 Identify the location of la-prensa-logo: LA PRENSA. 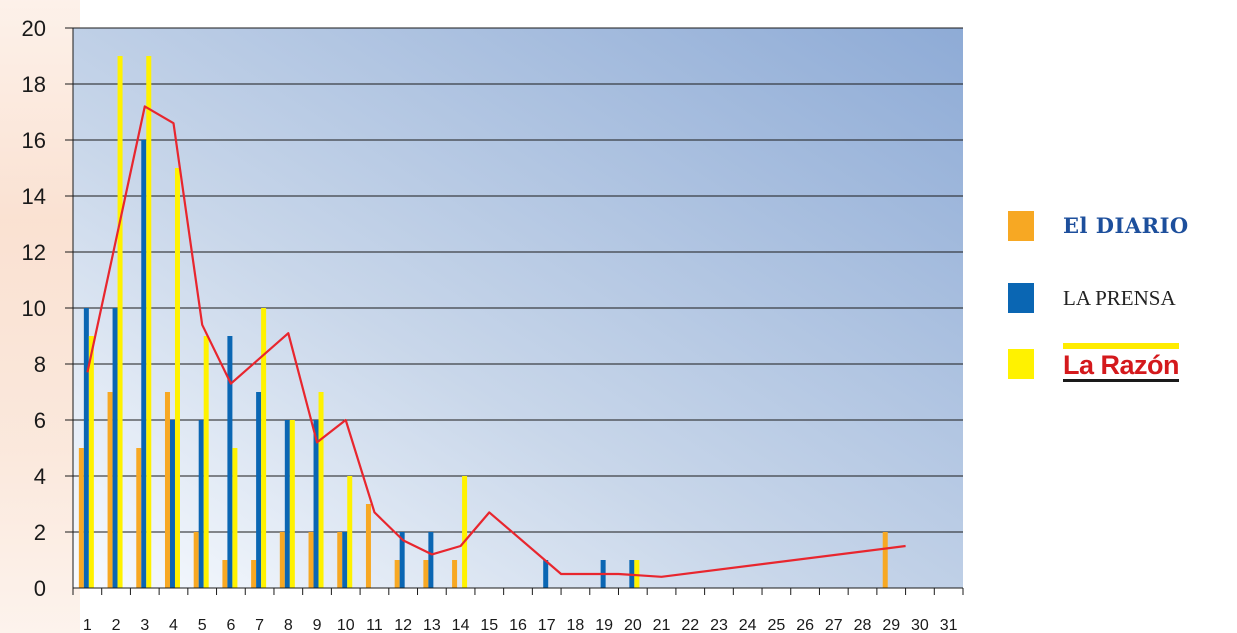
(1119, 298).